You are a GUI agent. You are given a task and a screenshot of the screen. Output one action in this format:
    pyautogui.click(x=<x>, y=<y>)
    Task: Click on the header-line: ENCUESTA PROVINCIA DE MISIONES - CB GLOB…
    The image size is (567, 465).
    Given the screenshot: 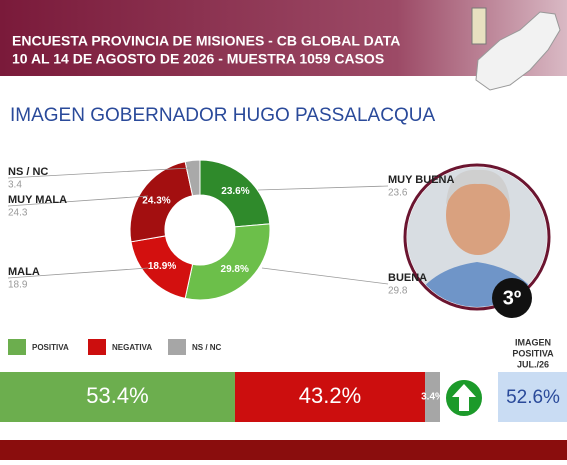 What is the action you would take?
    pyautogui.click(x=206, y=41)
    